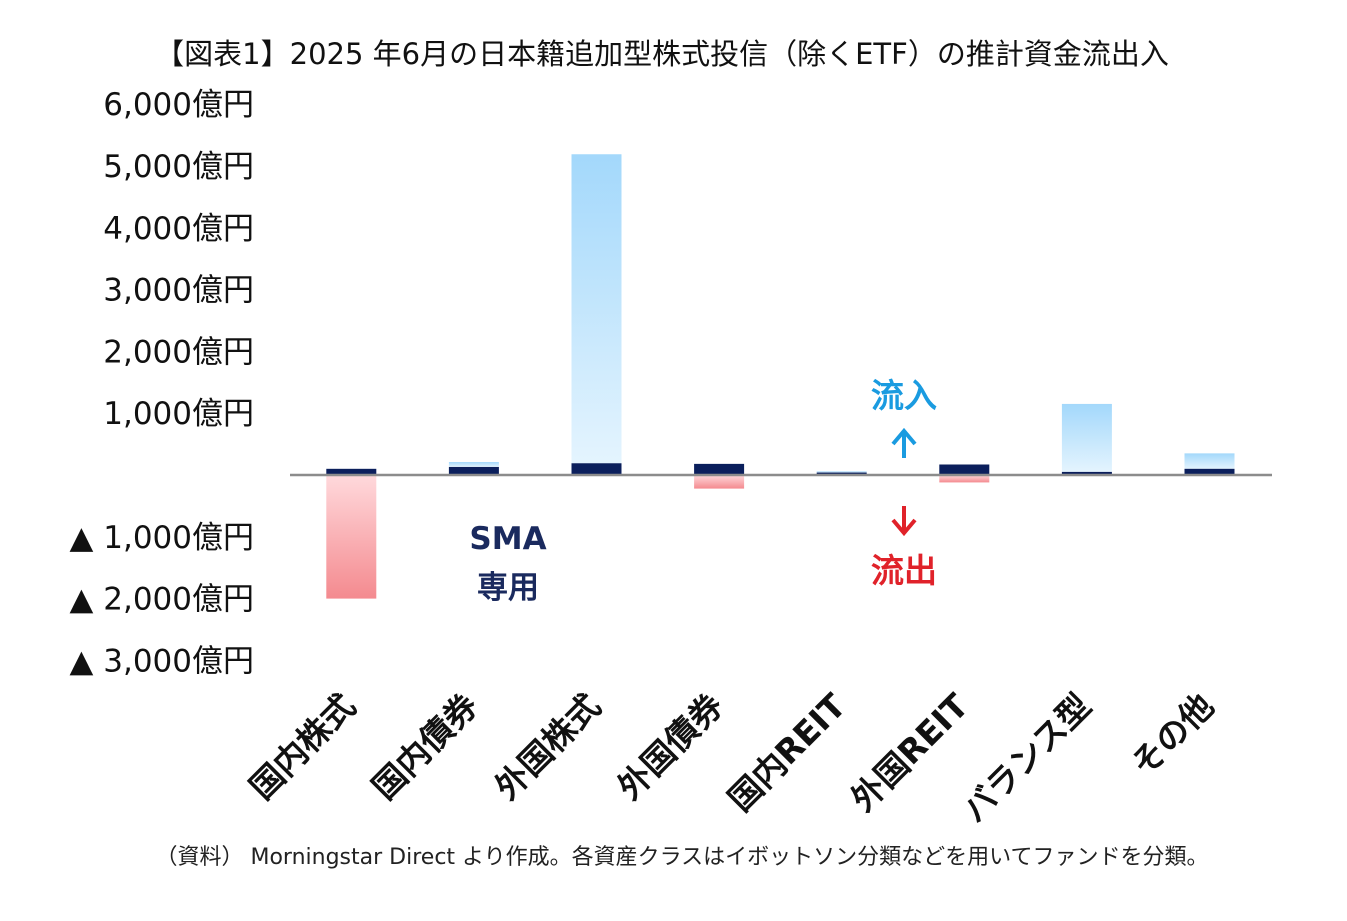 The width and height of the screenshot is (1347, 921). I want to click on y-tick-label: ▲ 3,000億円, so click(162, 661).